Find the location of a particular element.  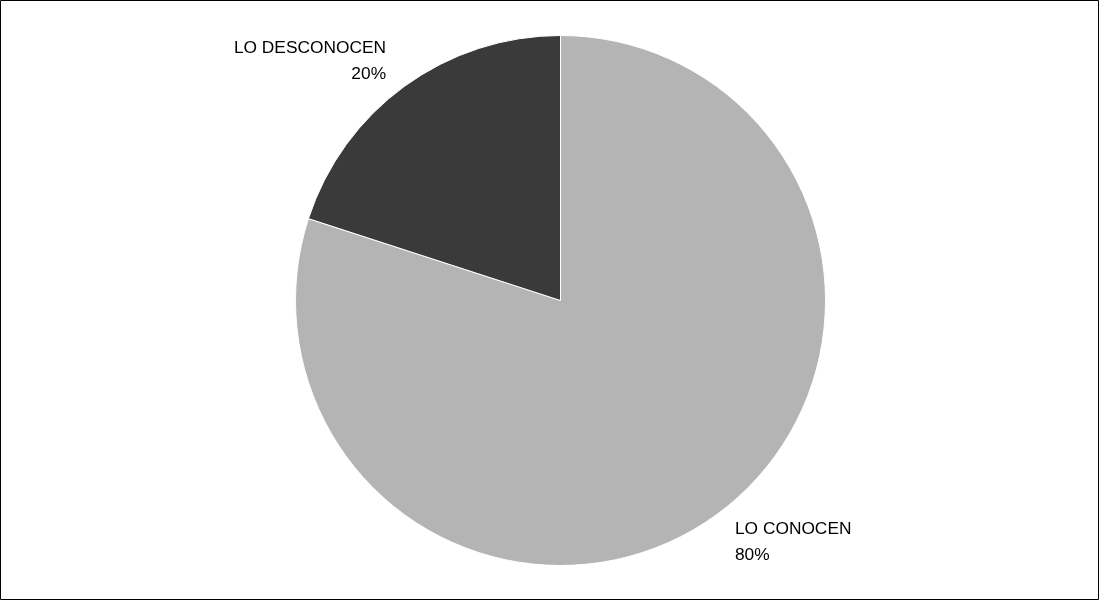

slice-label: LO DESCONOCEN is located at coordinates (310, 47).